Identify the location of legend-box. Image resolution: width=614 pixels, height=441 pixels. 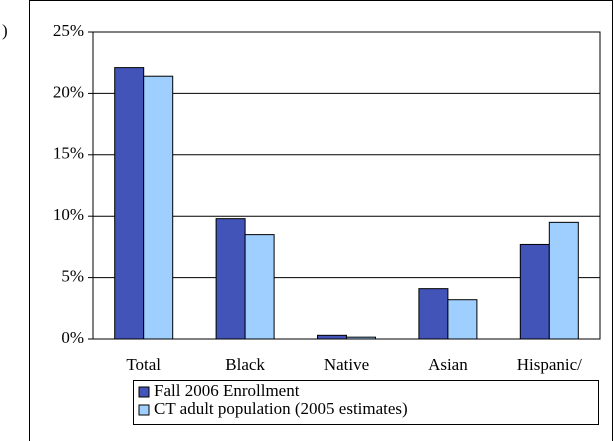
(366, 402).